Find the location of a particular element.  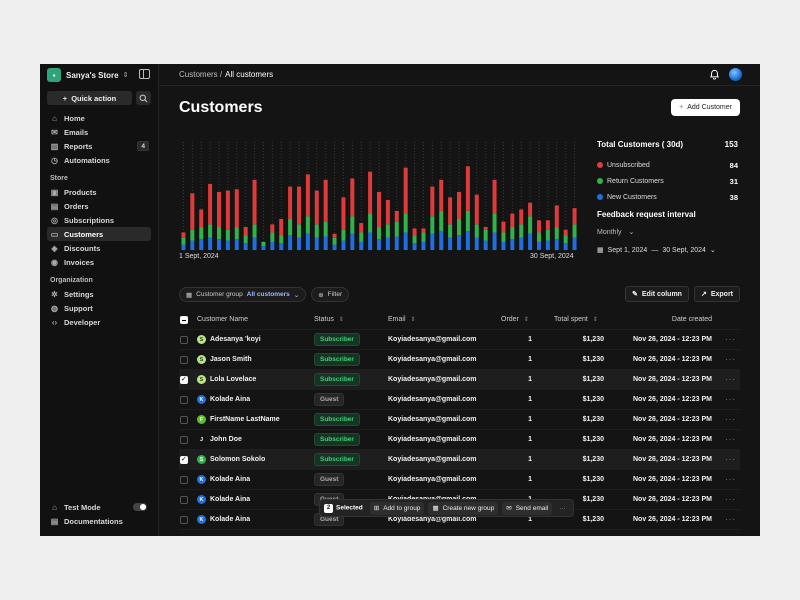

grid-icon: ▦ is located at coordinates (435, 508).